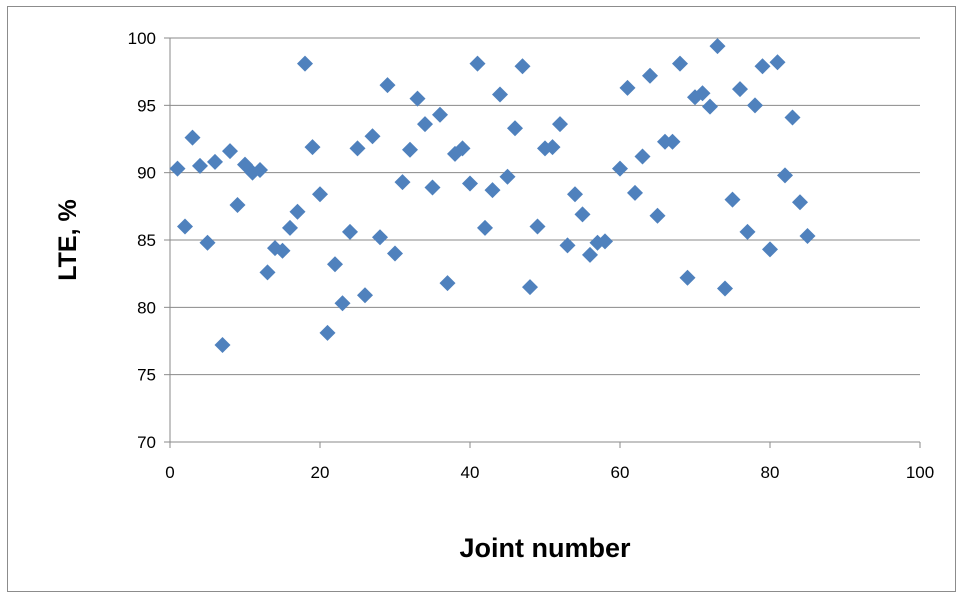 The height and width of the screenshot is (595, 959). What do you see at coordinates (549, 472) in the screenshot?
I see `x-tick-labels: 0 20 40 60 80 100` at bounding box center [549, 472].